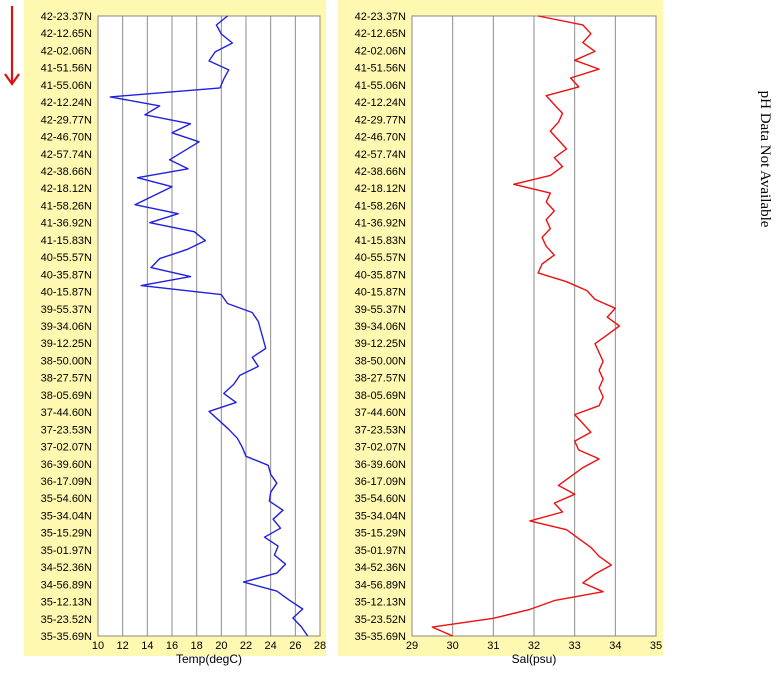 The height and width of the screenshot is (674, 782). What do you see at coordinates (66, 34) in the screenshot?
I see `temp-y-tick-label: 42-12.65N` at bounding box center [66, 34].